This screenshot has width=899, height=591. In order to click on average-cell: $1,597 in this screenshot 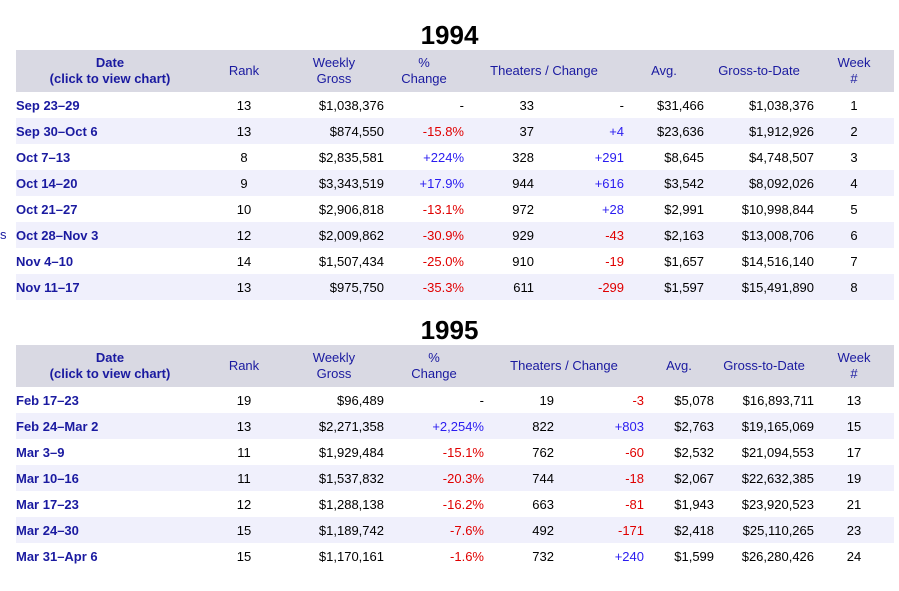, I will do `click(684, 287)`.